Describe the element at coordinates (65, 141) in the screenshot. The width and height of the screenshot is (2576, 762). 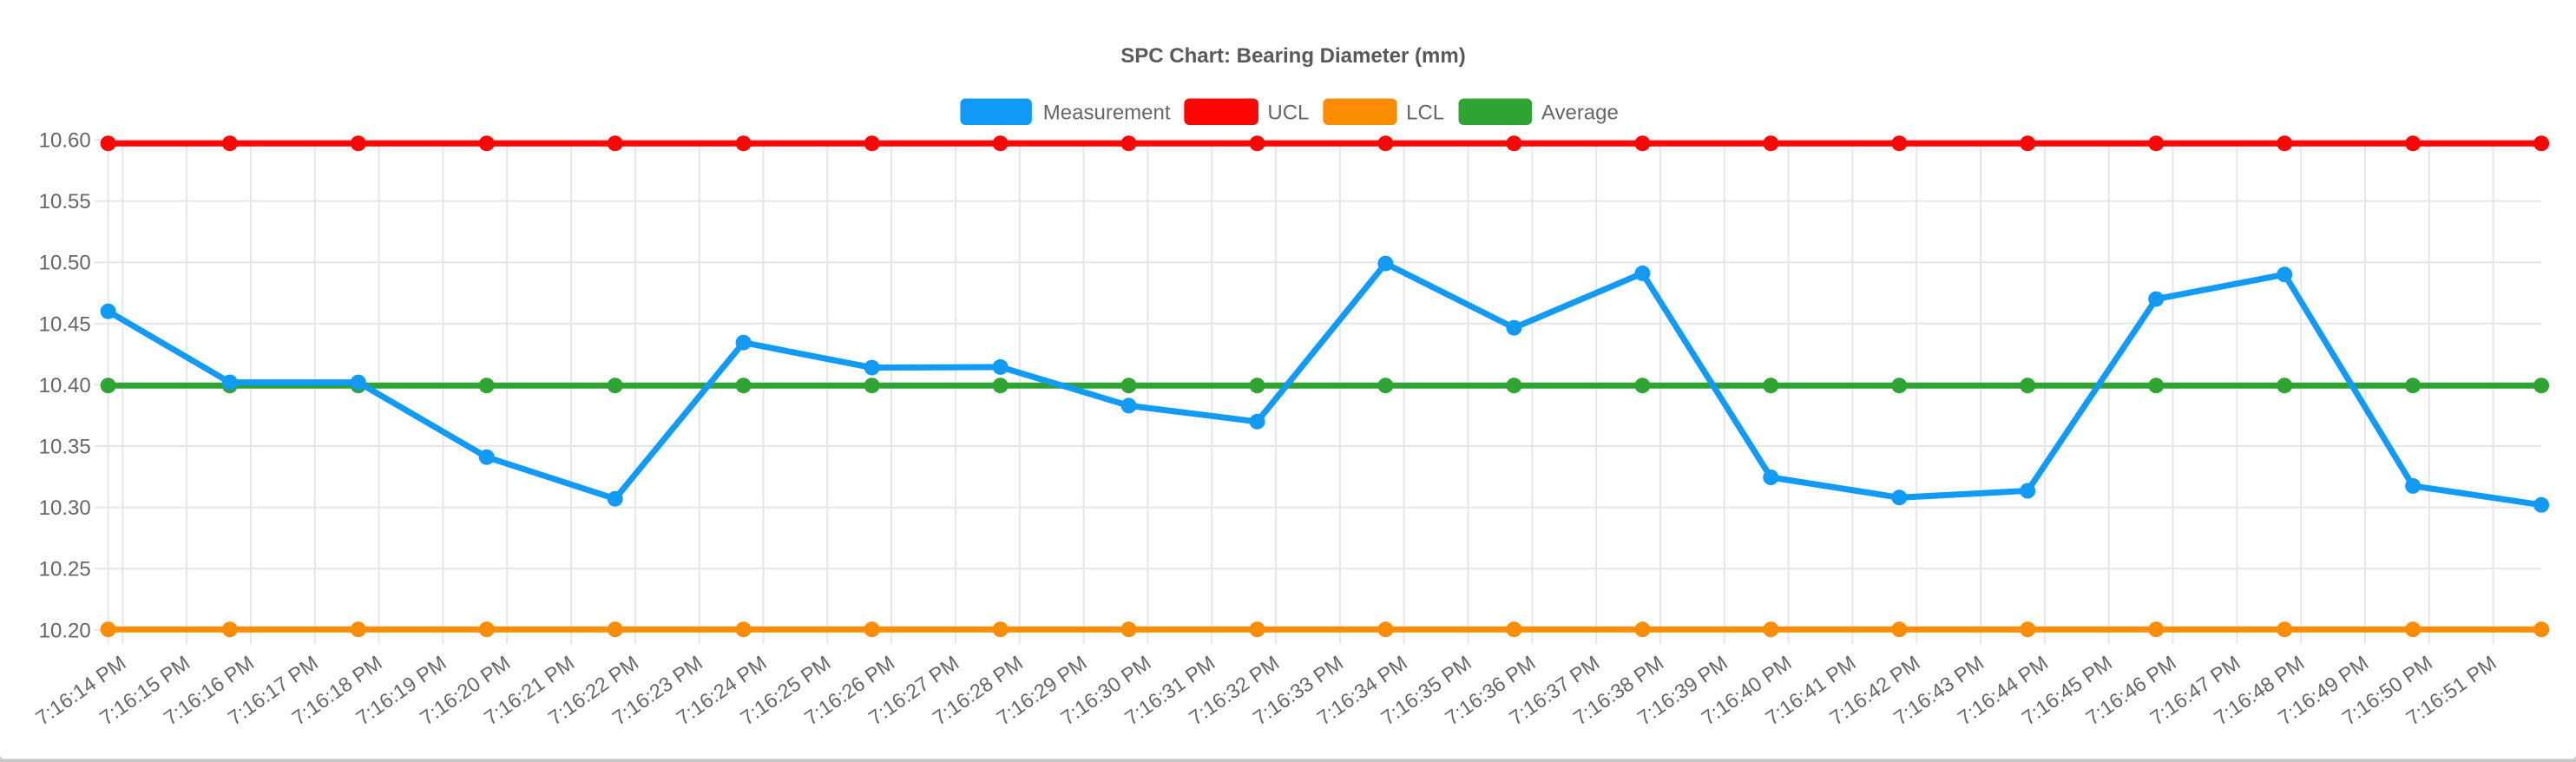
I see `svg-text: 10.60` at that location.